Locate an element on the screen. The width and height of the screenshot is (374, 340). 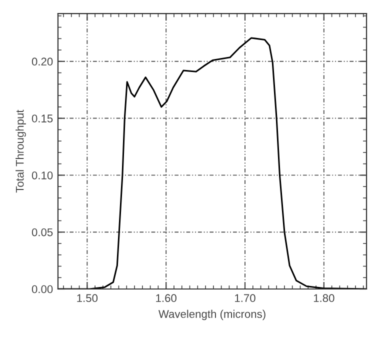
x-tick-label: 1.80 is located at coordinates (324, 298).